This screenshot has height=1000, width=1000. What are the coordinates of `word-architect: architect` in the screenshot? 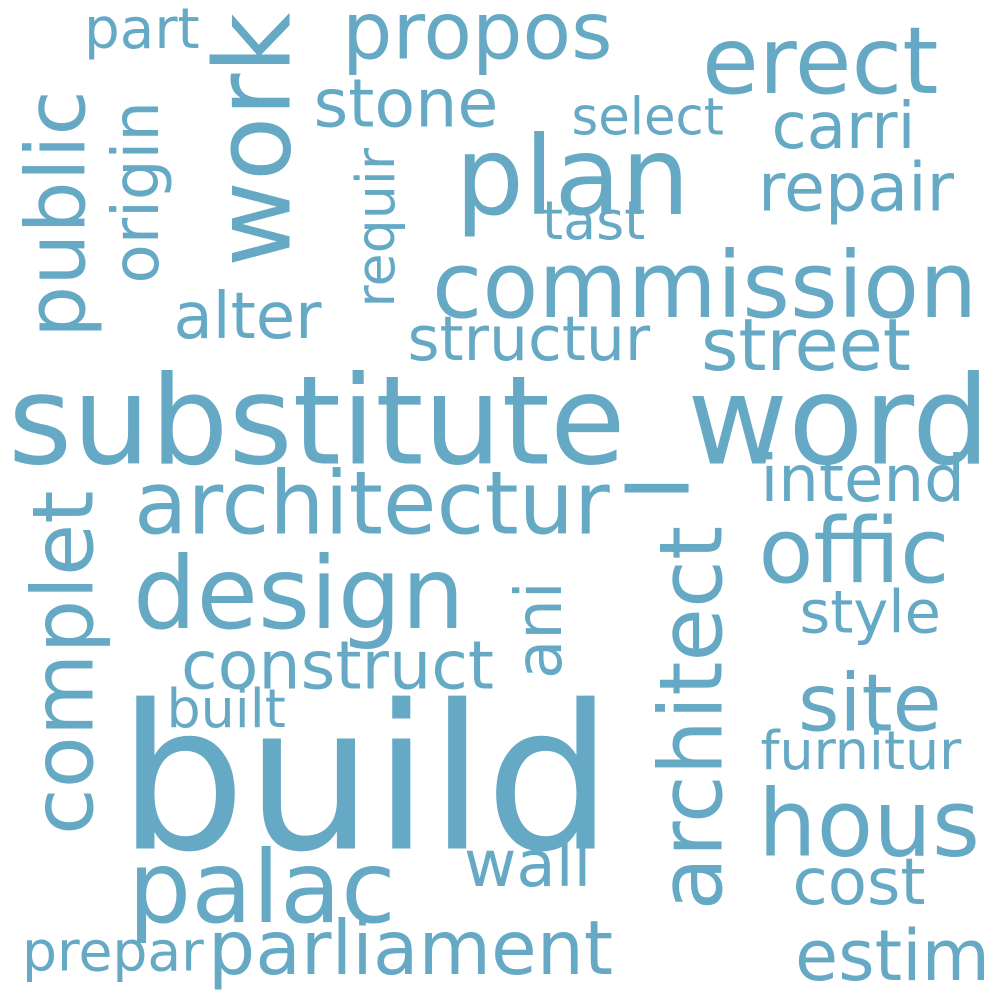 It's located at (691, 718).